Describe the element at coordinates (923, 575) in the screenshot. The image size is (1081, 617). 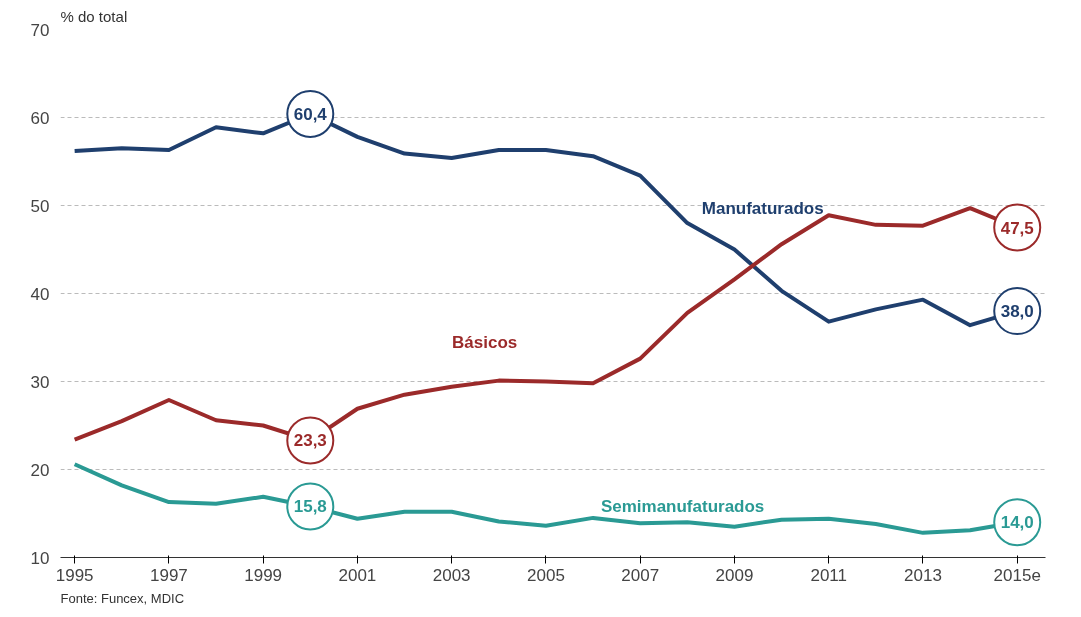
I see `x-tick-label: 2013` at that location.